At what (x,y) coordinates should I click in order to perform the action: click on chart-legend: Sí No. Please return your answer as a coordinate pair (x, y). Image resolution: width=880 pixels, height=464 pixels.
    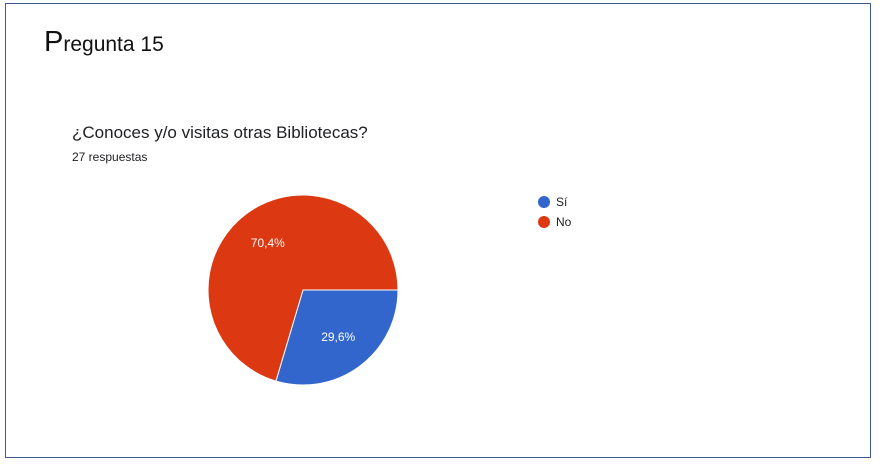
    Looking at the image, I should click on (554, 212).